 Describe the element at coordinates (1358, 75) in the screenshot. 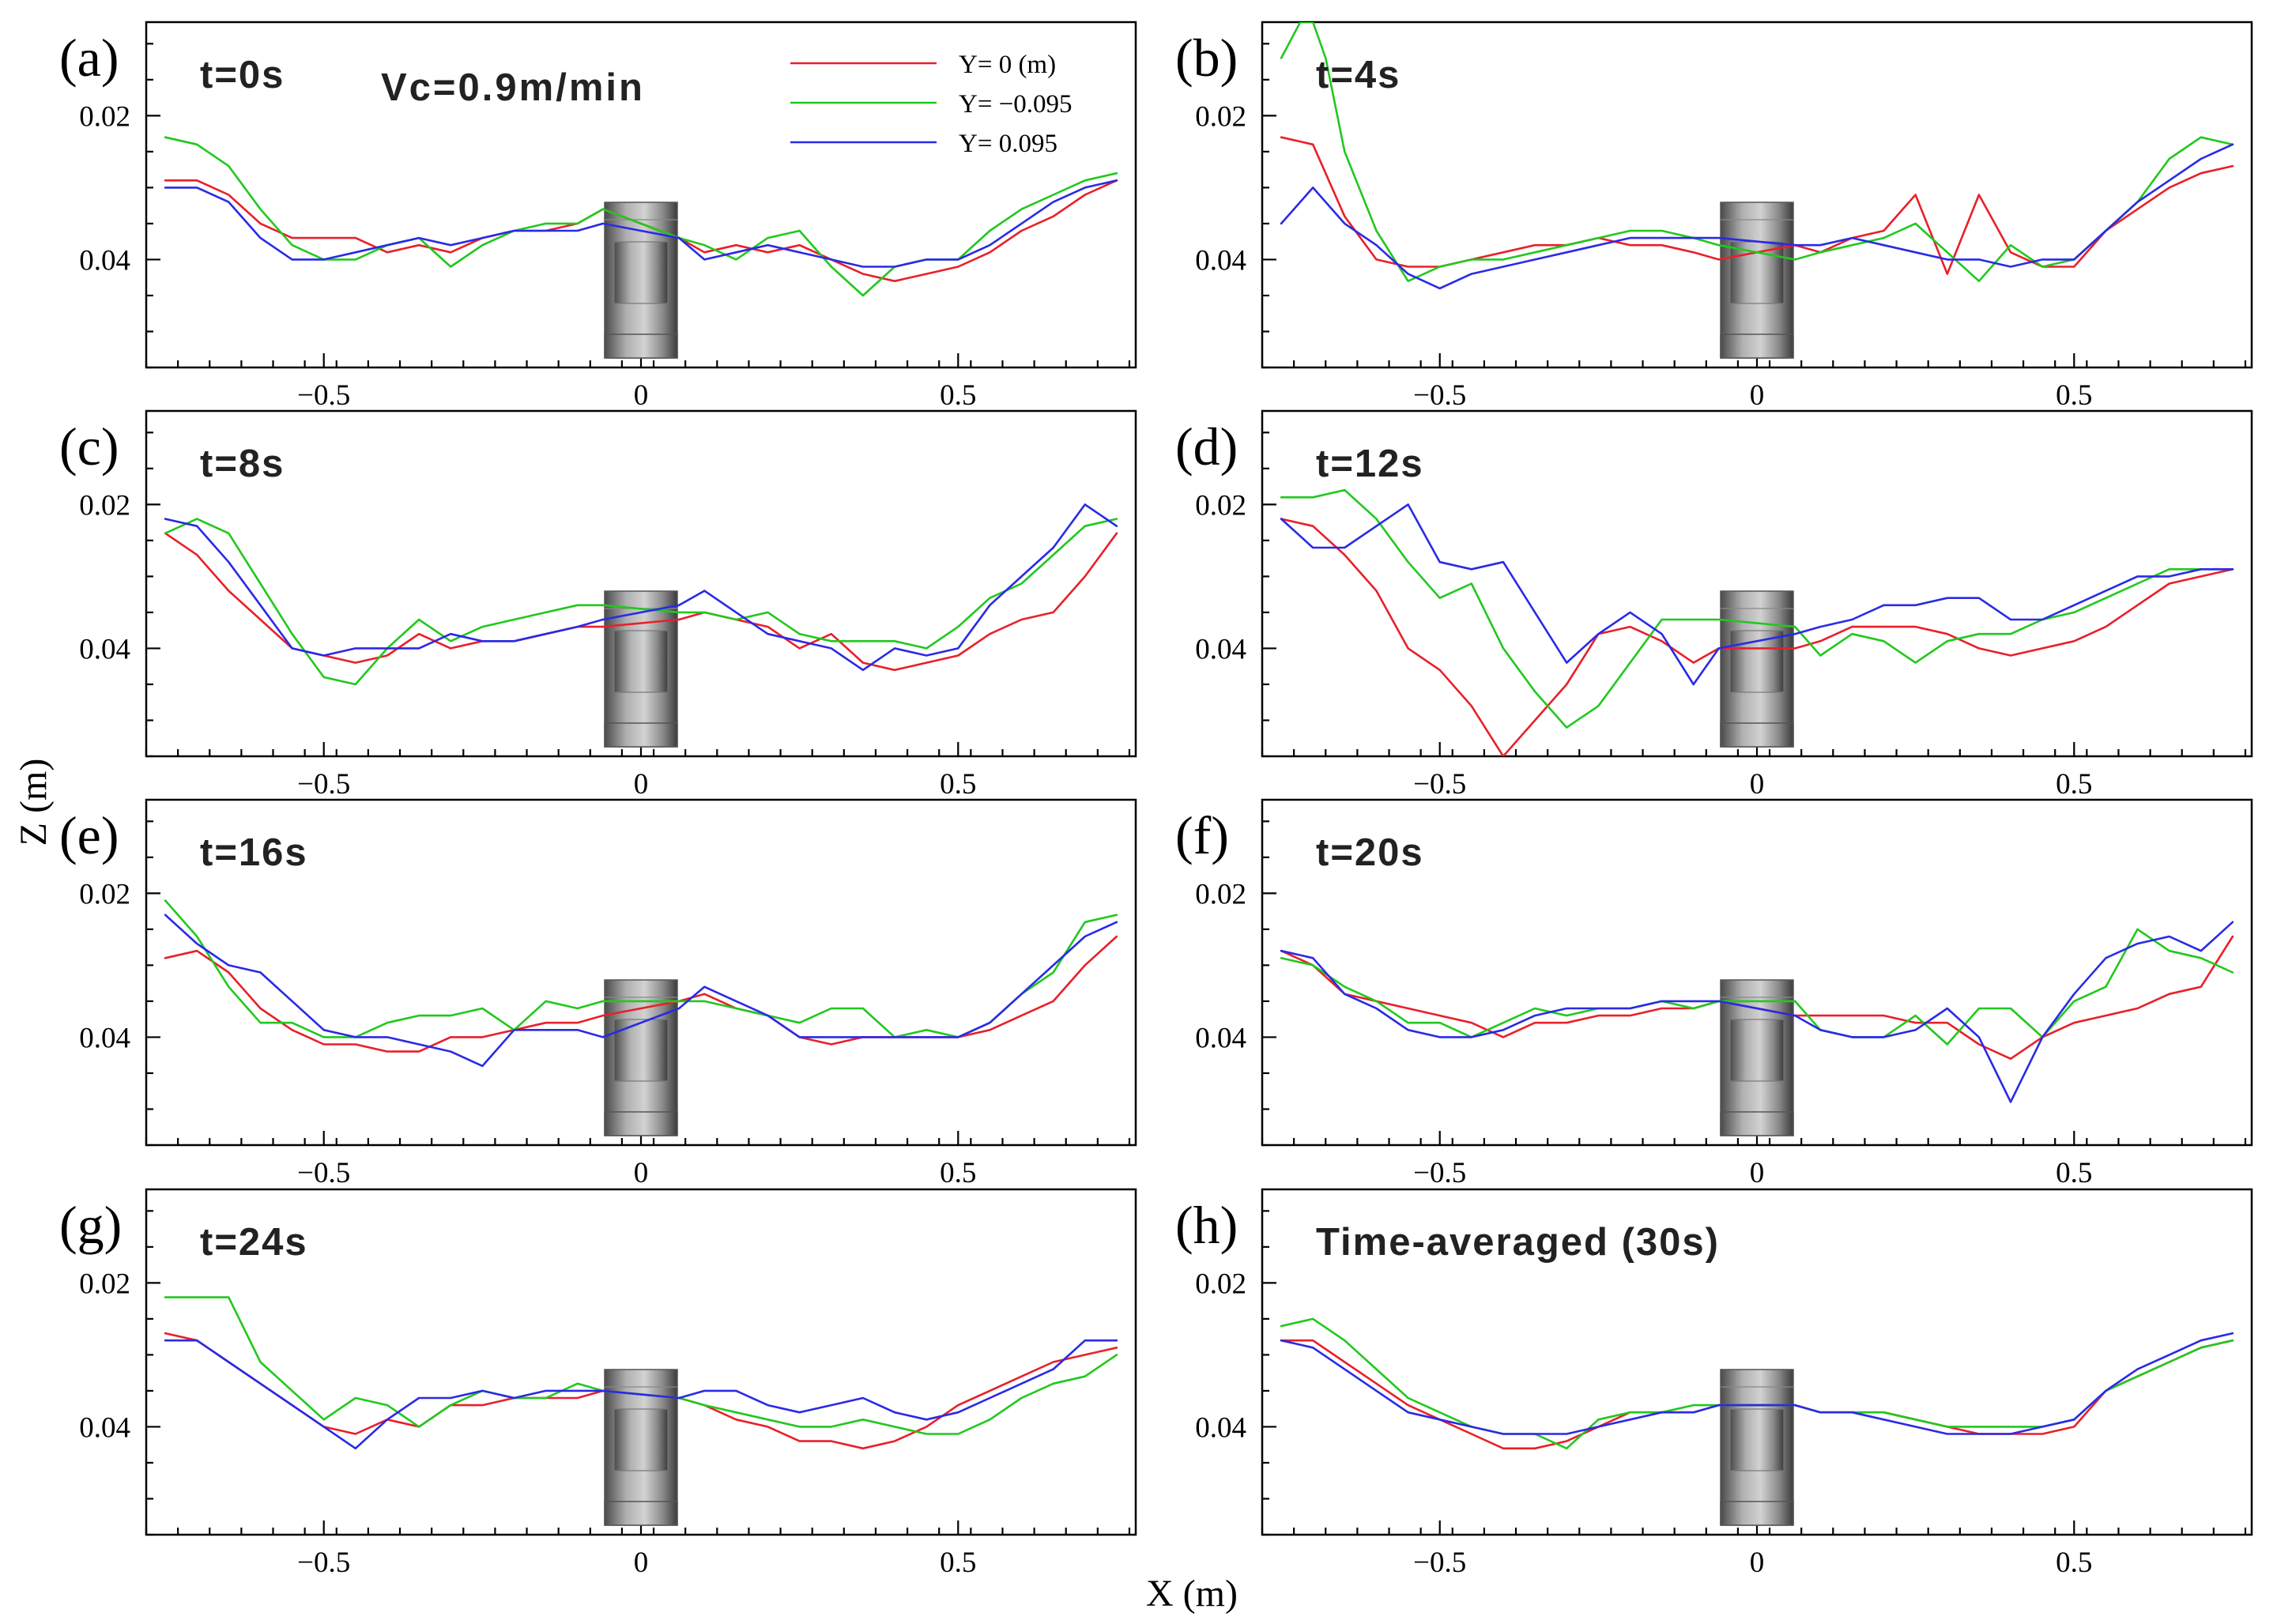

I see `time-label: t=4s` at that location.